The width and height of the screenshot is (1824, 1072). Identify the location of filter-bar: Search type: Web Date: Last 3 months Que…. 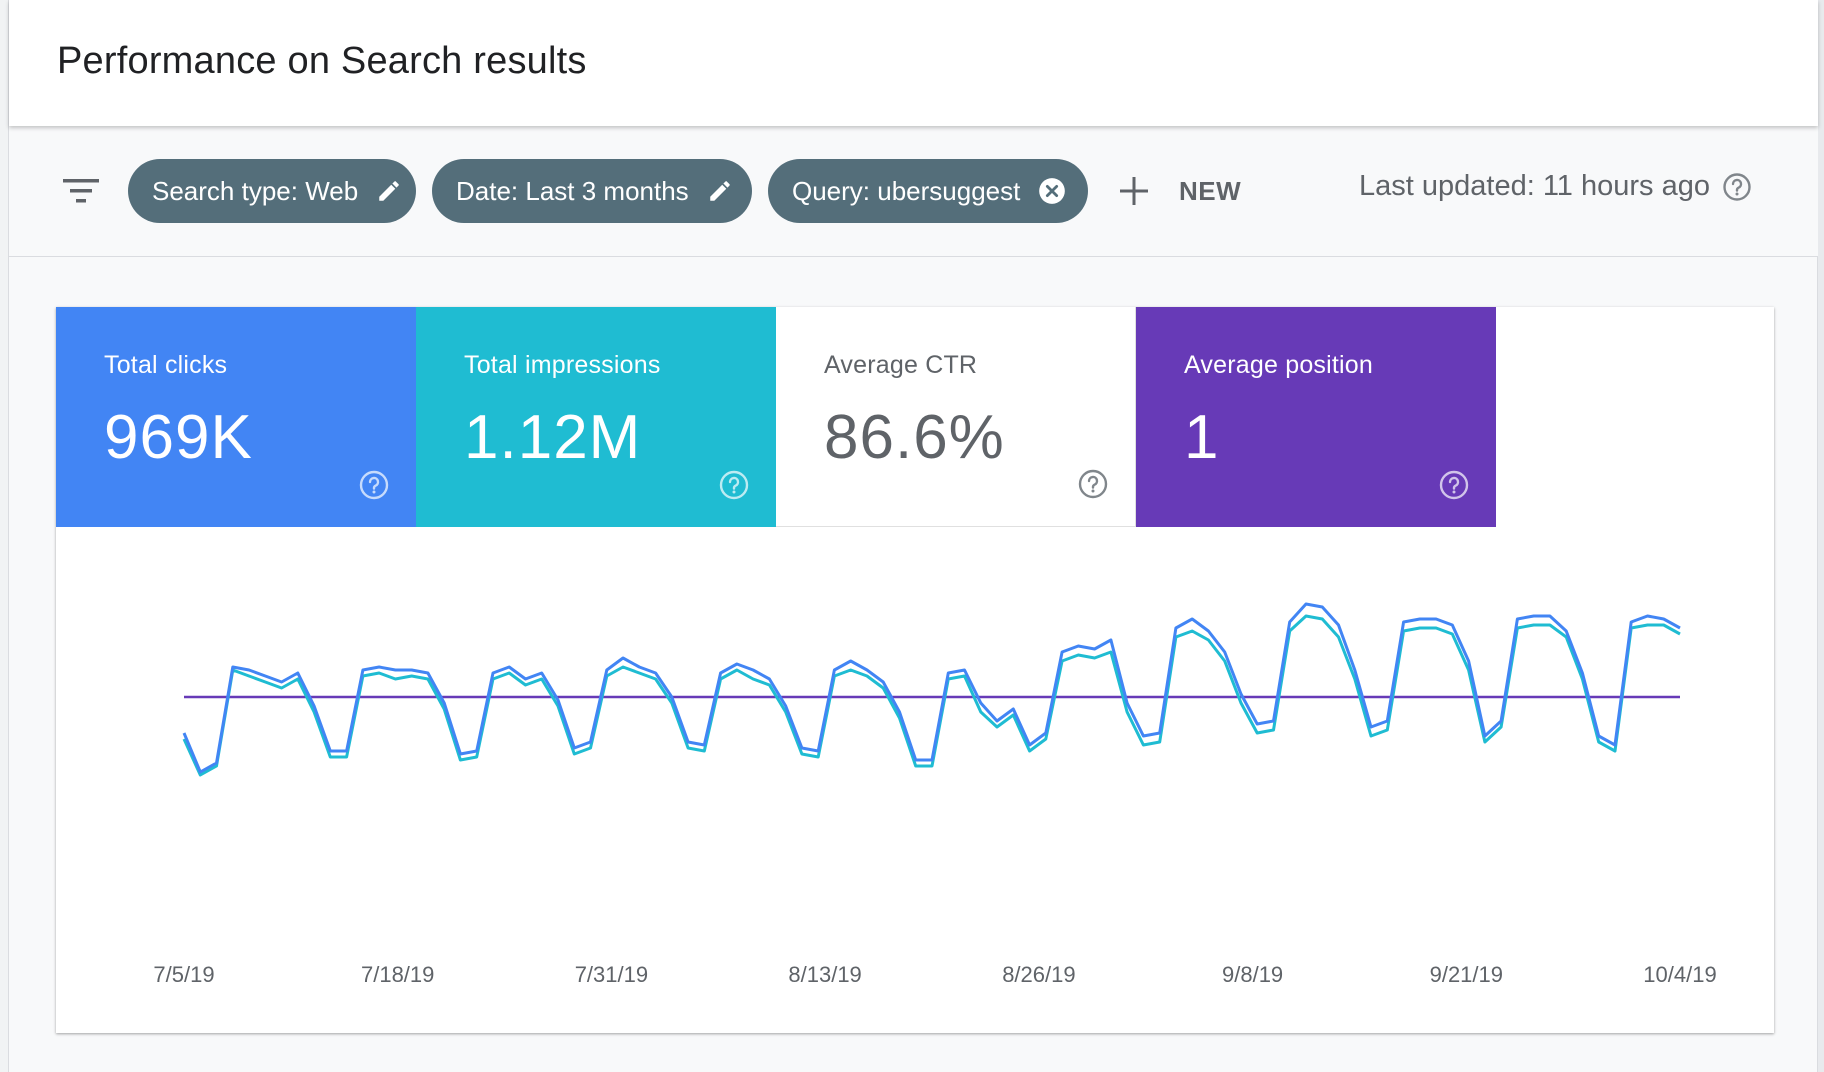
(913, 191).